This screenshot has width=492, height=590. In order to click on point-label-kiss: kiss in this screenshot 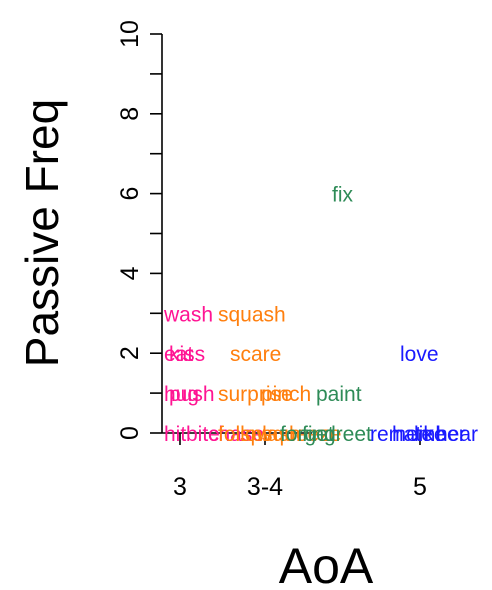, I will do `click(187, 354)`.